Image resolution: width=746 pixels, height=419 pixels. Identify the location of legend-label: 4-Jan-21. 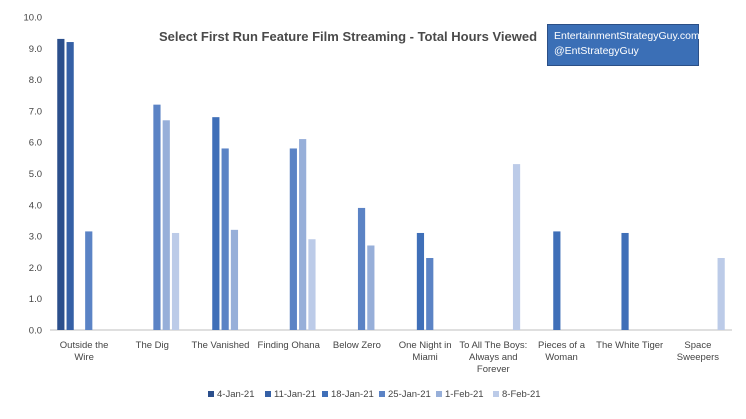
(236, 394).